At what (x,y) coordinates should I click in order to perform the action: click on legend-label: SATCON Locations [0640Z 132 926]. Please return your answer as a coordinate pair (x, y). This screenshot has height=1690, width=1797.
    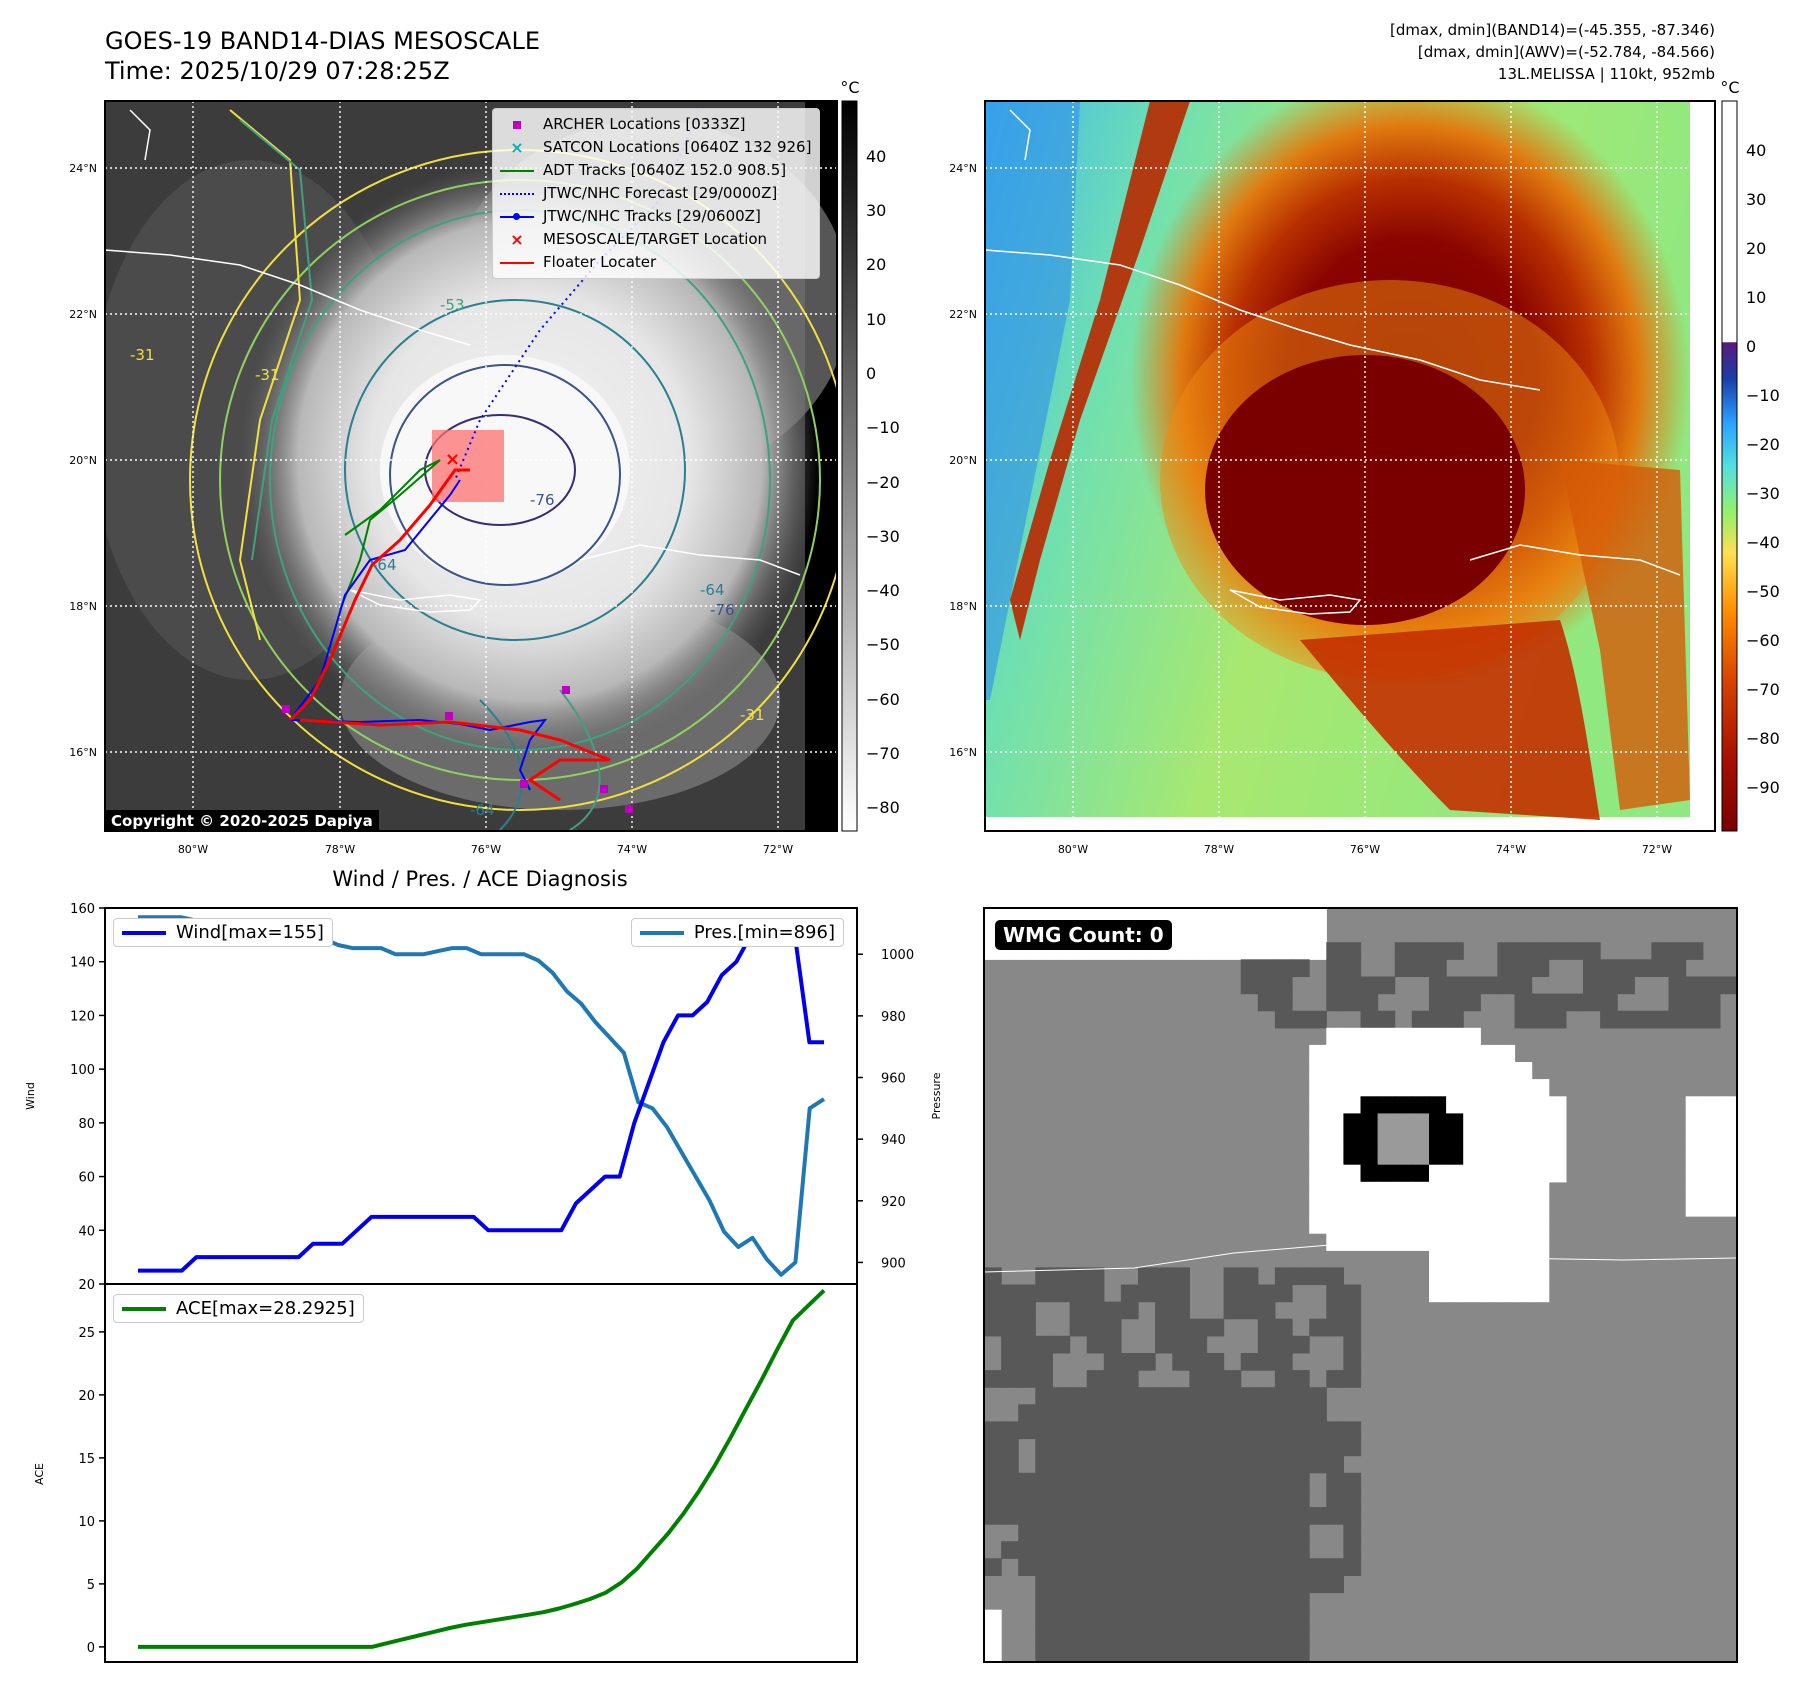
    Looking at the image, I should click on (677, 147).